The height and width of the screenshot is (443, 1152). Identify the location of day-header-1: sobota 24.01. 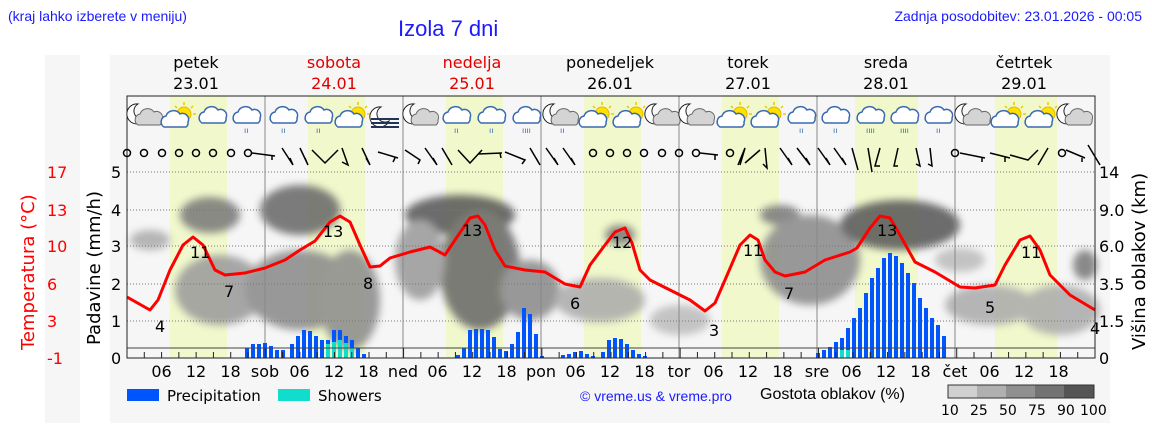
(334, 73).